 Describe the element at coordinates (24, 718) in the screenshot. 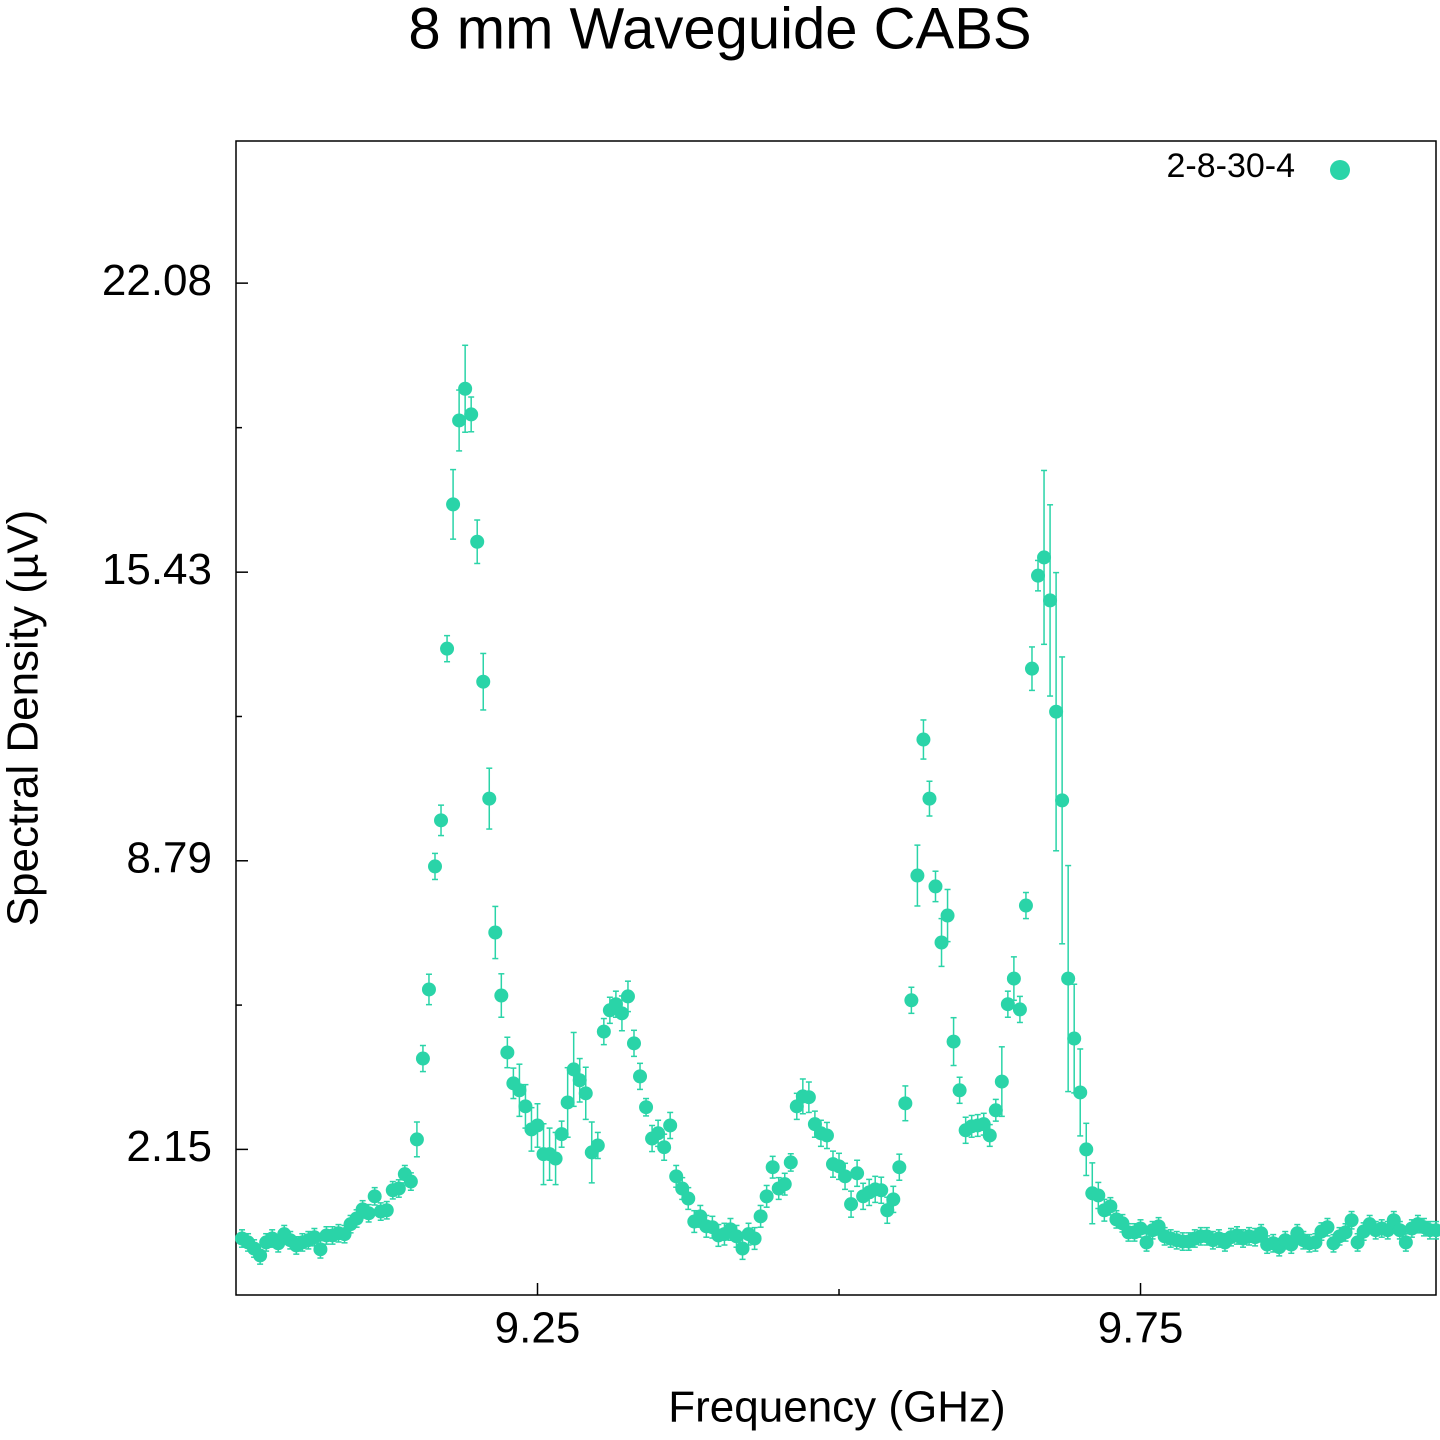

I see `y-axis-label: Spectral Density (µV)` at that location.